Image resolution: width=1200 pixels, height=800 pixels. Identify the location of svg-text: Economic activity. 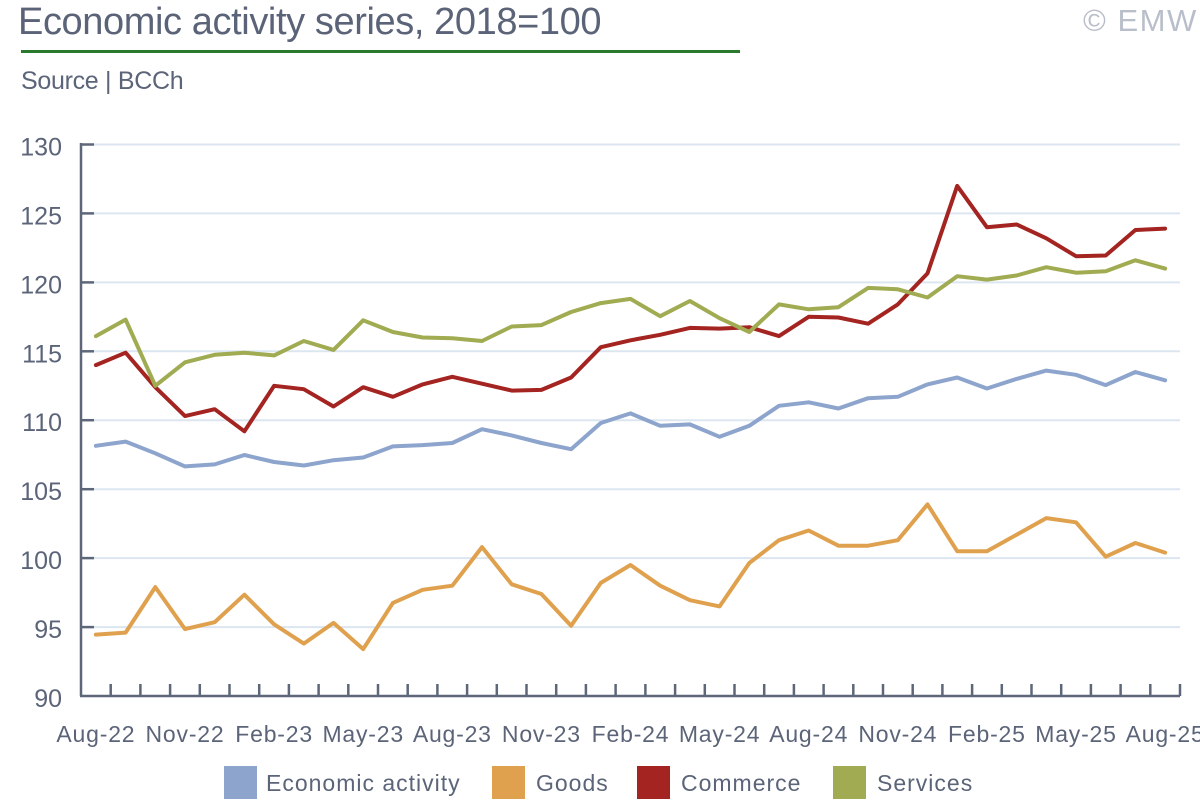
(363, 783).